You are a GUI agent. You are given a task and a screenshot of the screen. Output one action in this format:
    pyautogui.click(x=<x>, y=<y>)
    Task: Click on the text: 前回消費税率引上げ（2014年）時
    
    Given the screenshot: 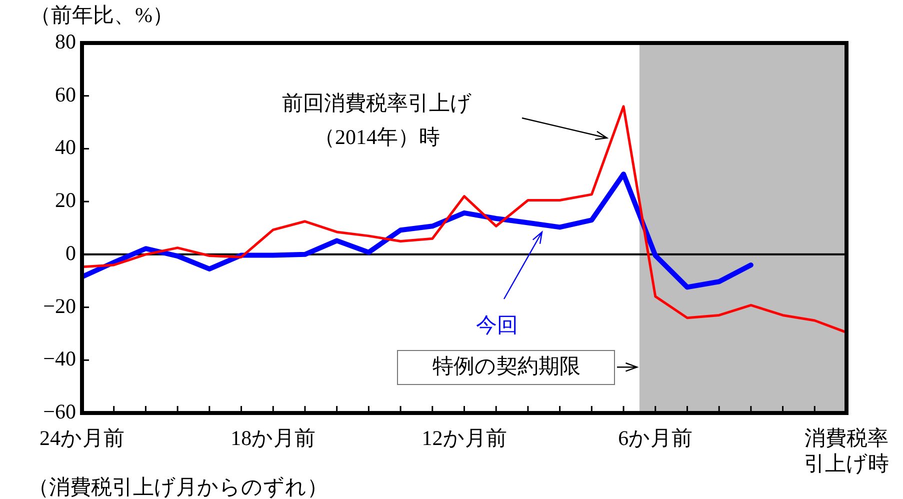 What is the action you would take?
    pyautogui.click(x=377, y=120)
    